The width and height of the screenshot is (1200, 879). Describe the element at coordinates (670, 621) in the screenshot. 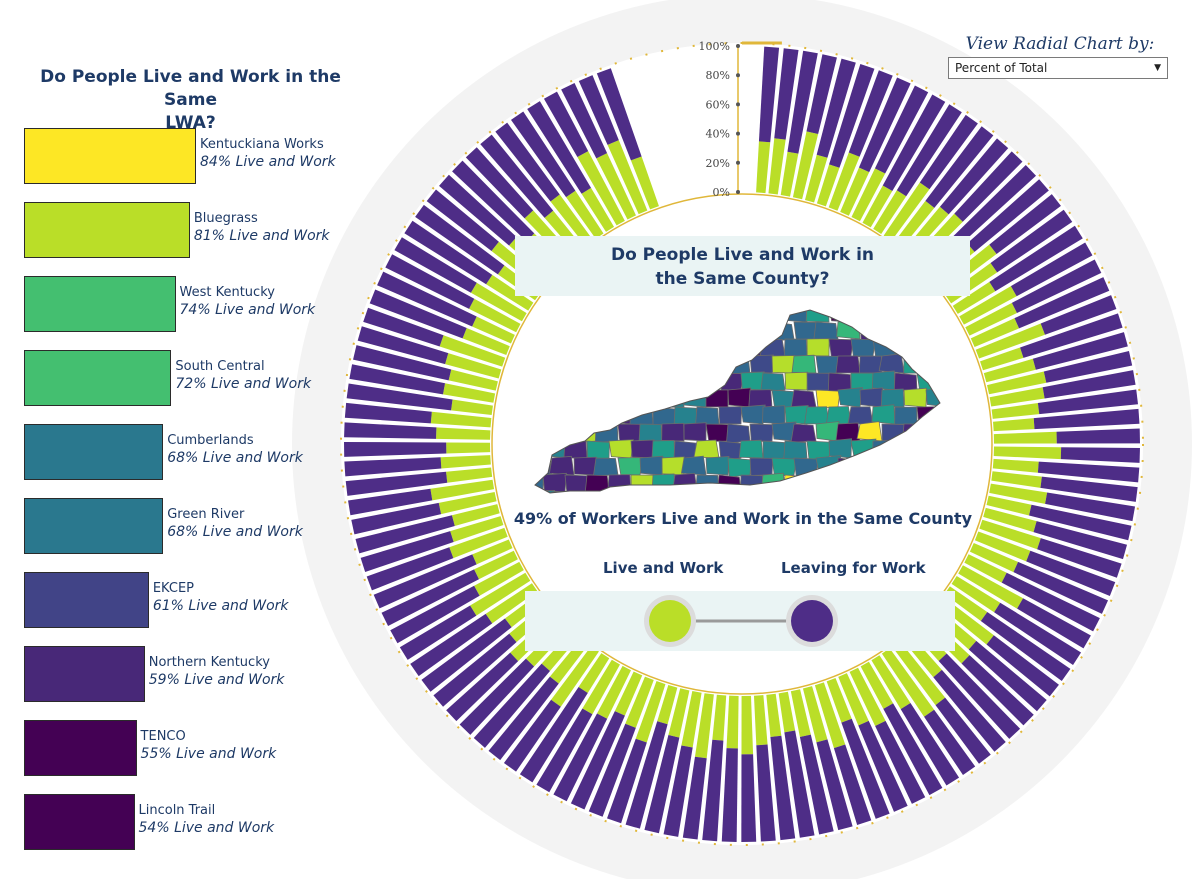

I see `legend-live-dot` at that location.